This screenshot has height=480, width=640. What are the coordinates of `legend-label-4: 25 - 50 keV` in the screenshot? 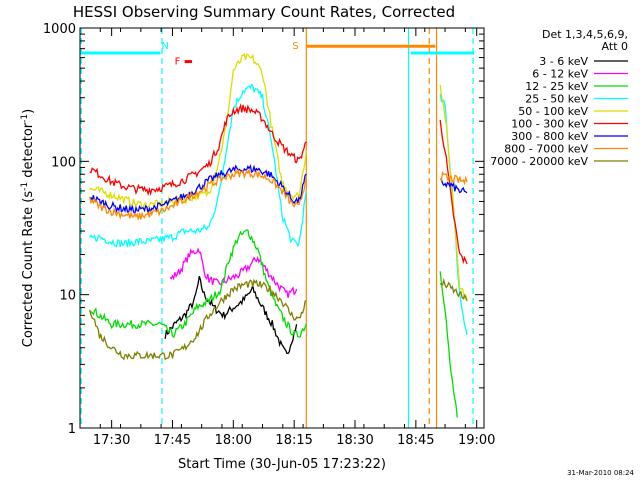 It's located at (556, 99).